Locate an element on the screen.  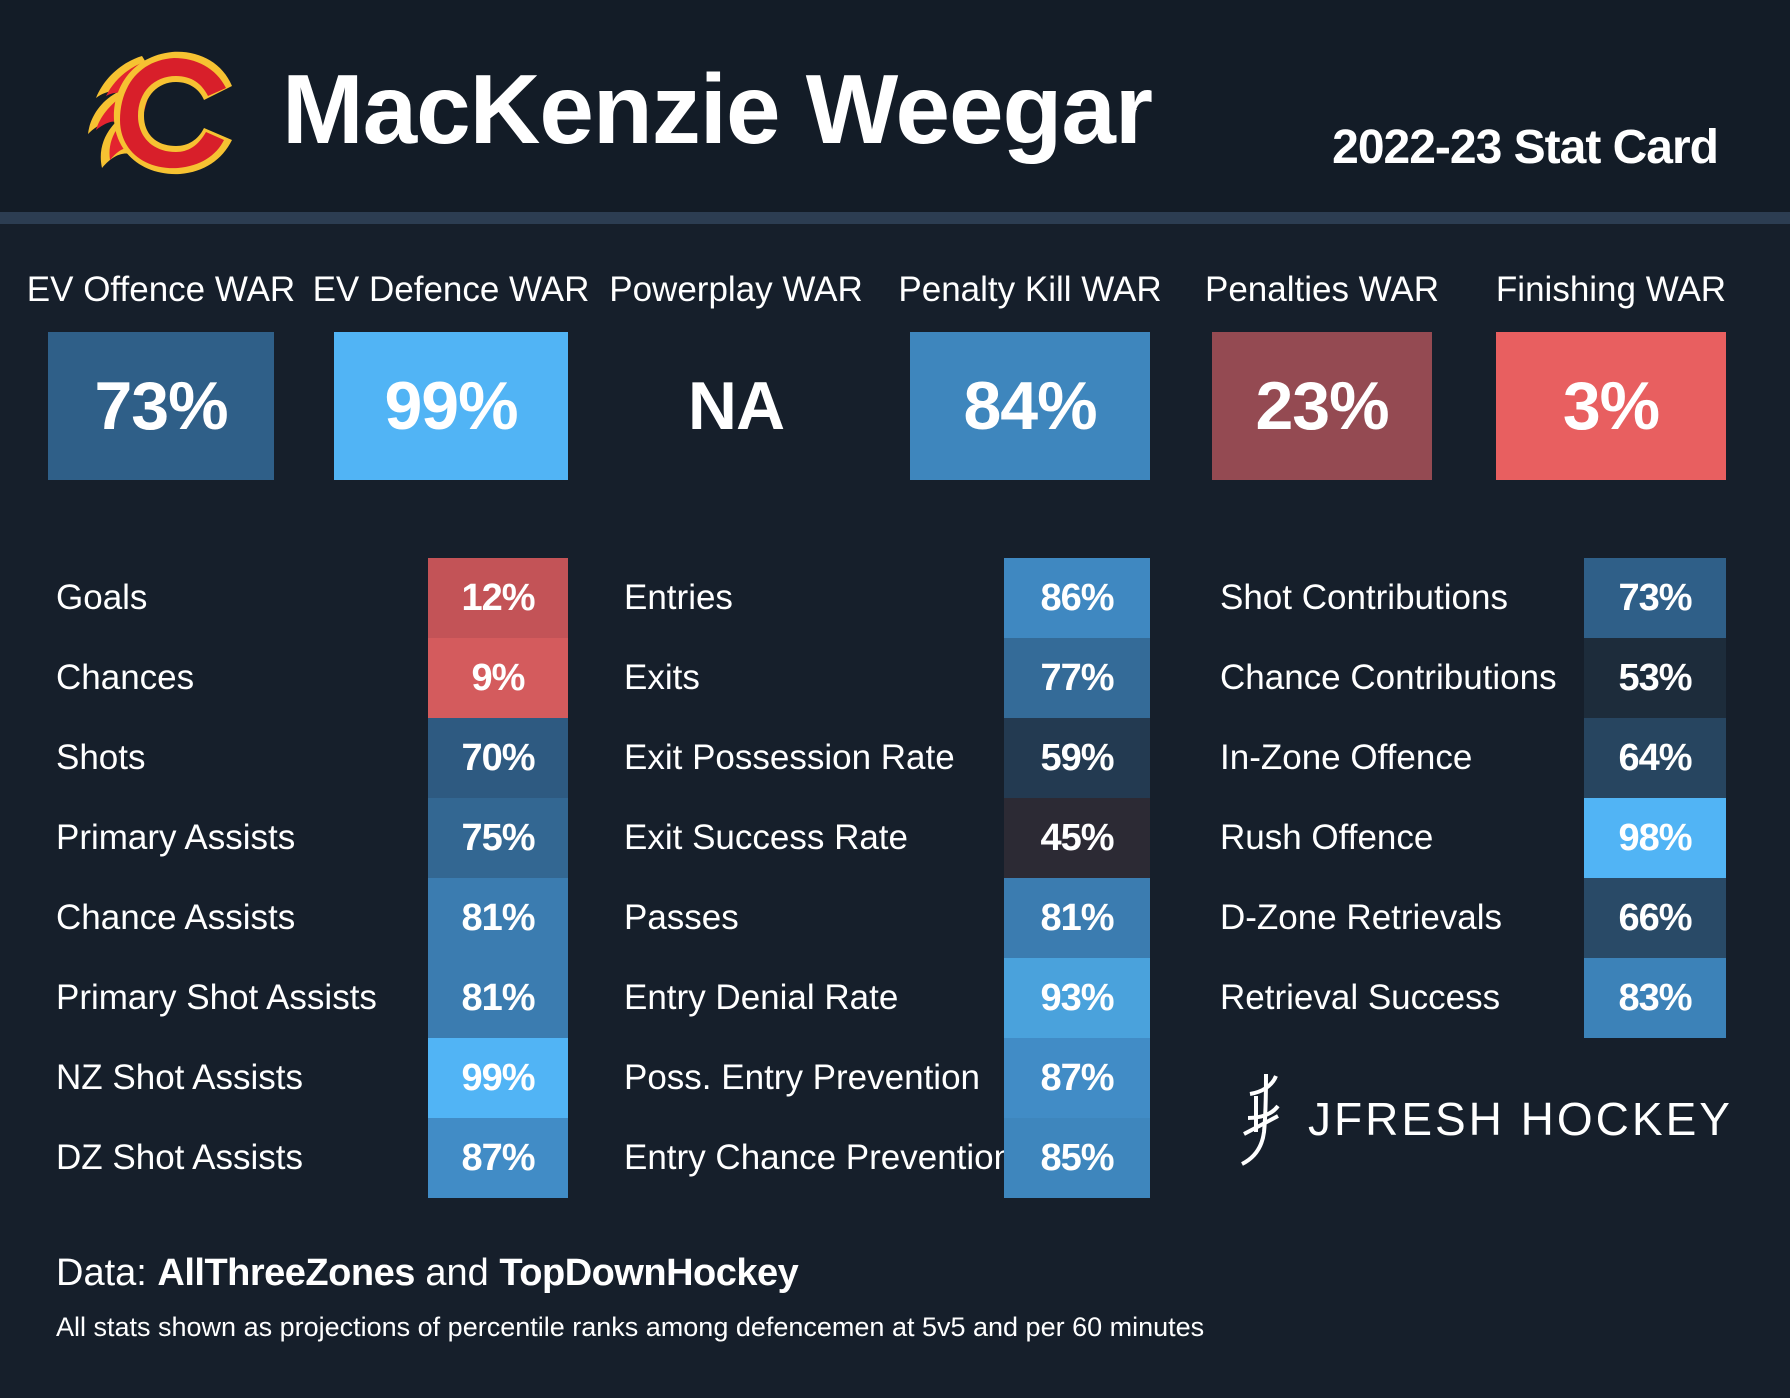
stat-label: Entries is located at coordinates (678, 597).